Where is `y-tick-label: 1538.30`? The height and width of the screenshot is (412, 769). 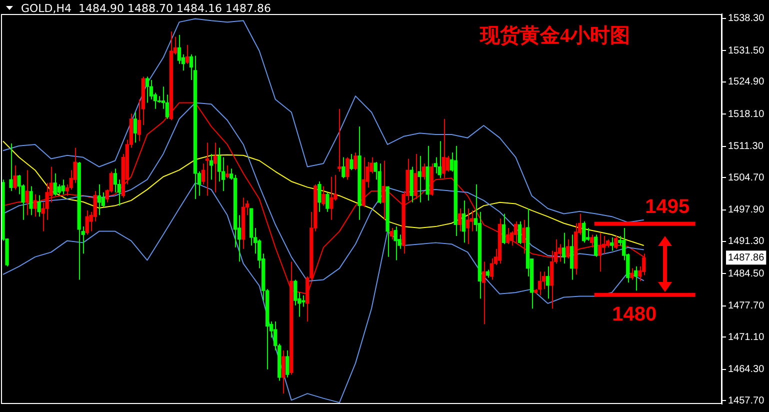 y-tick-label: 1538.30 is located at coordinates (746, 18).